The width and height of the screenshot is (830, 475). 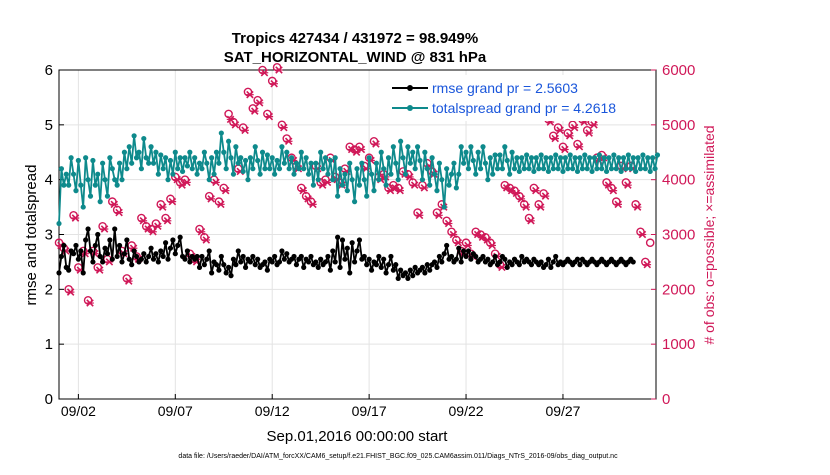 I want to click on y-tick-label-left: 0, so click(x=49, y=399).